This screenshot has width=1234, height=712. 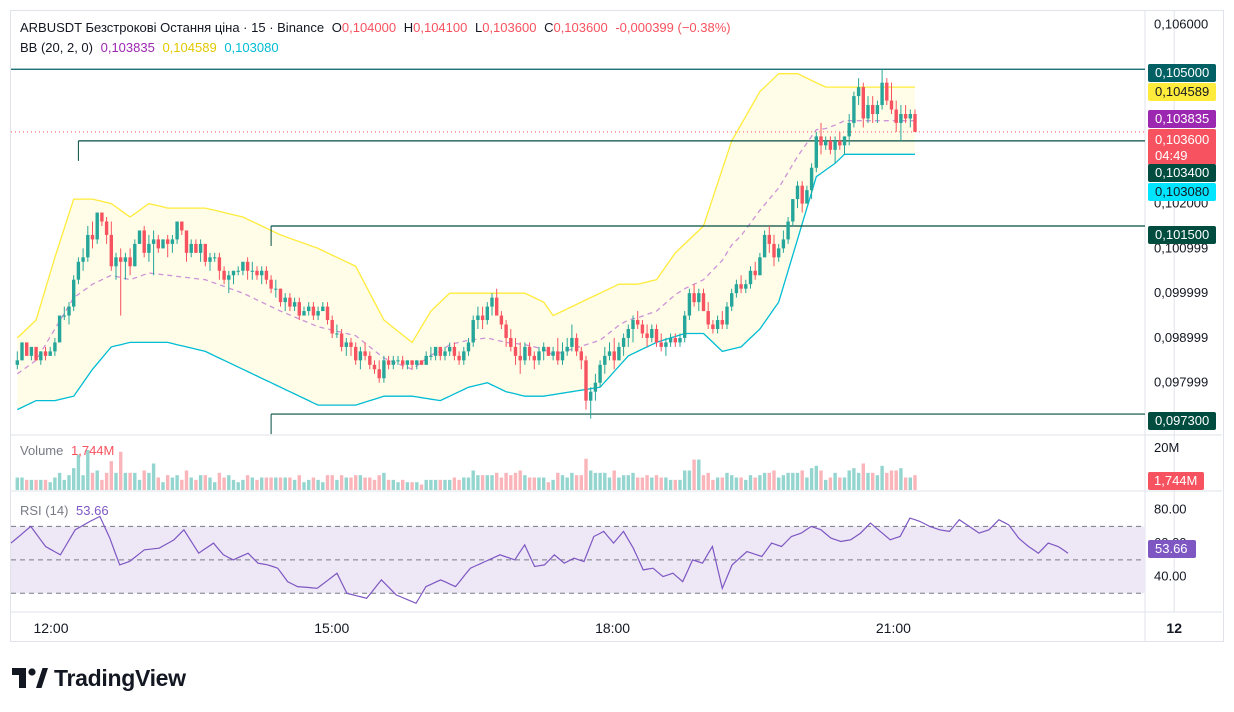 I want to click on price-axis-label: 0,097999, so click(x=1181, y=382).